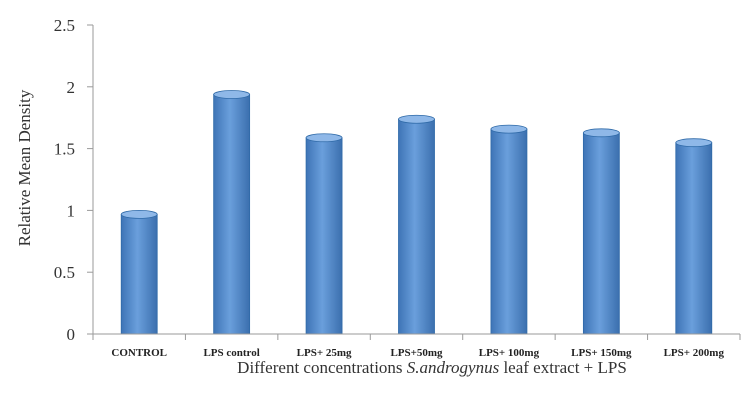 This screenshot has width=755, height=405. Describe the element at coordinates (64, 180) in the screenshot. I see `y-tick-labels: 0 0.5 1 1.5 2 2.5` at that location.